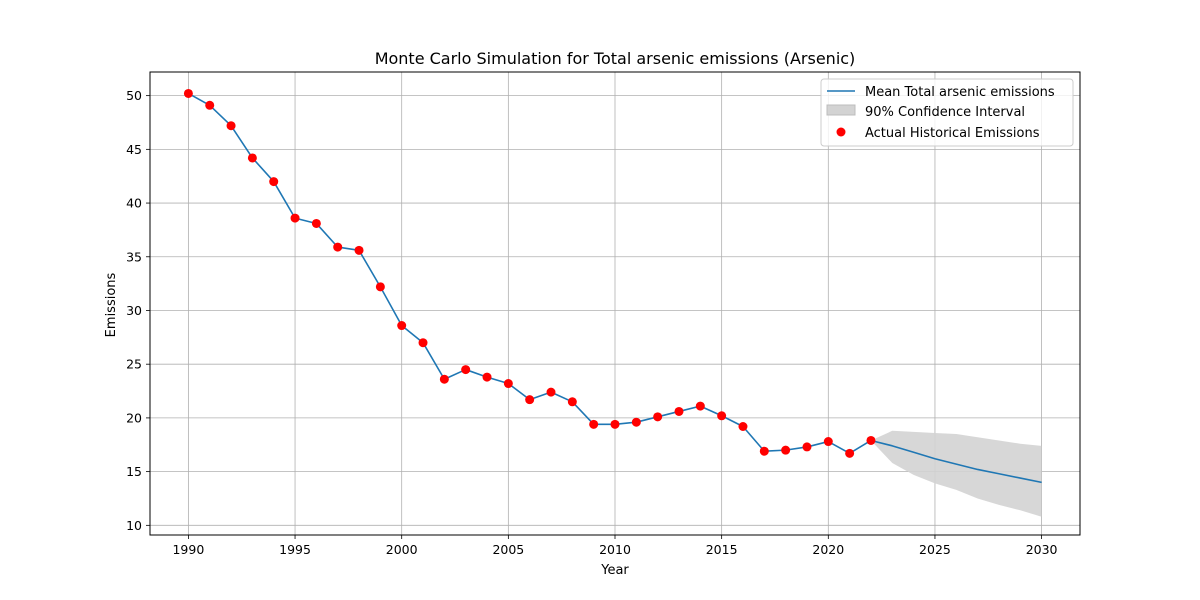 Image resolution: width=1200 pixels, height=600 pixels. What do you see at coordinates (380, 287) in the screenshot?
I see `actual-point-1999` at bounding box center [380, 287].